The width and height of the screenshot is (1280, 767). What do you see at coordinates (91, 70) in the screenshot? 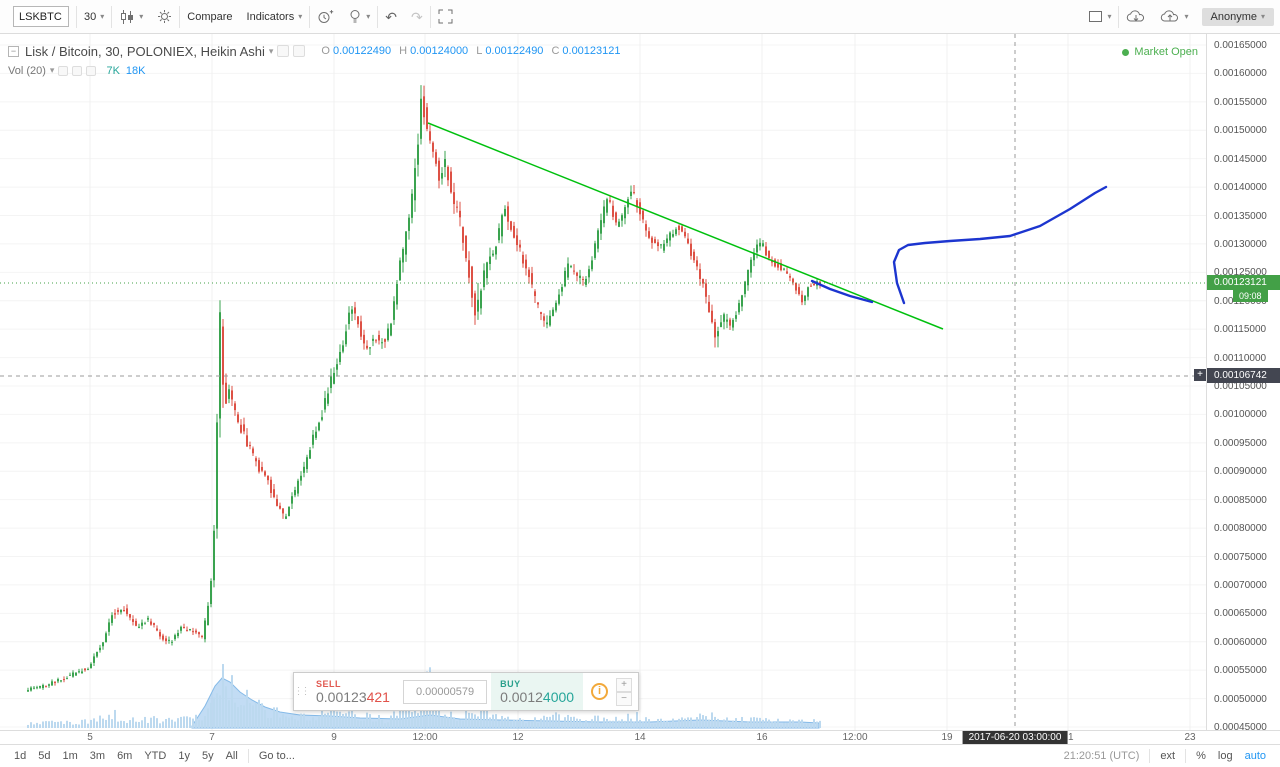
I see `close-icon` at bounding box center [91, 70].